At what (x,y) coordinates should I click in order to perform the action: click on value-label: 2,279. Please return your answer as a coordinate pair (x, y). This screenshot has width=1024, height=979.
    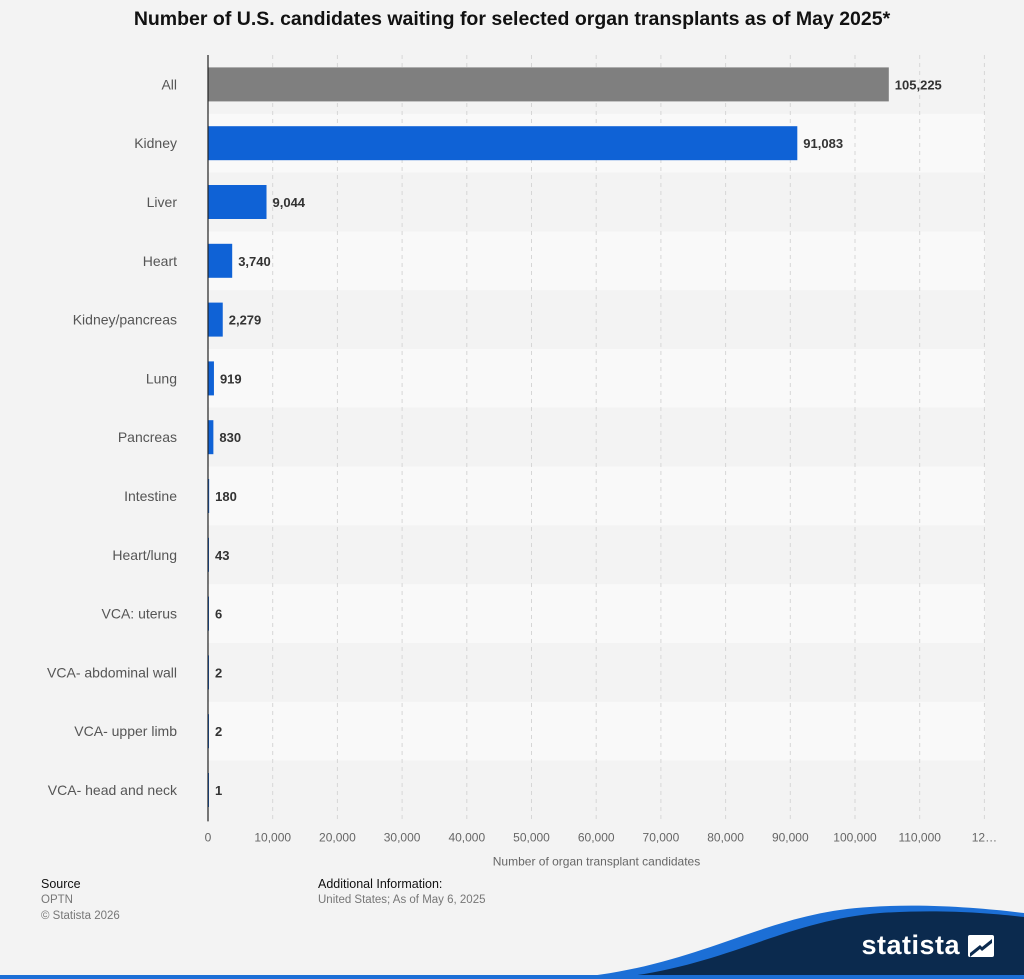
    Looking at the image, I should click on (245, 320).